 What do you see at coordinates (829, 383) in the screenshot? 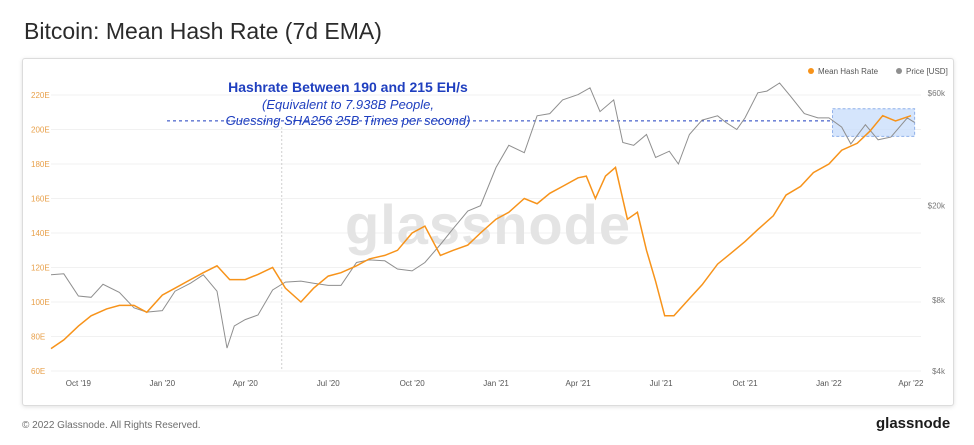
I see `x-tick-label: Jan '22` at bounding box center [829, 383].